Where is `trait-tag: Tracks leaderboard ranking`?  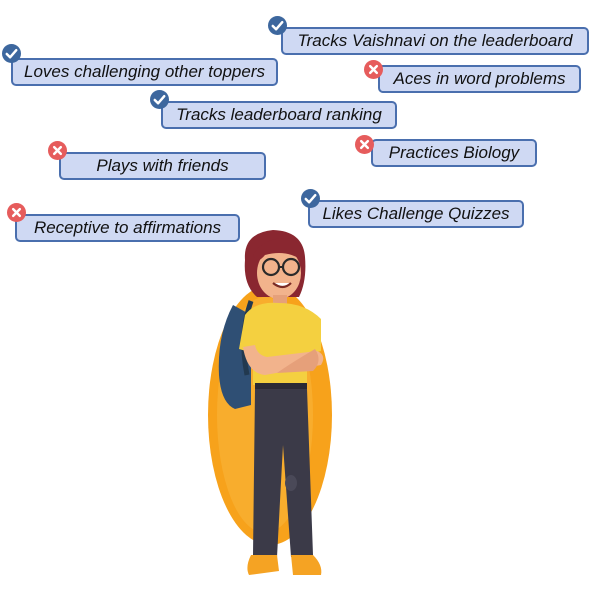 trait-tag: Tracks leaderboard ranking is located at coordinates (279, 115).